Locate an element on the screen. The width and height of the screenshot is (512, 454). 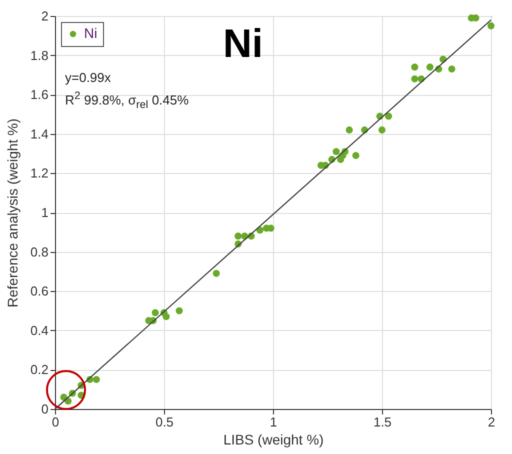
x-axis-title: LIBS (weight %) is located at coordinates (273, 440).